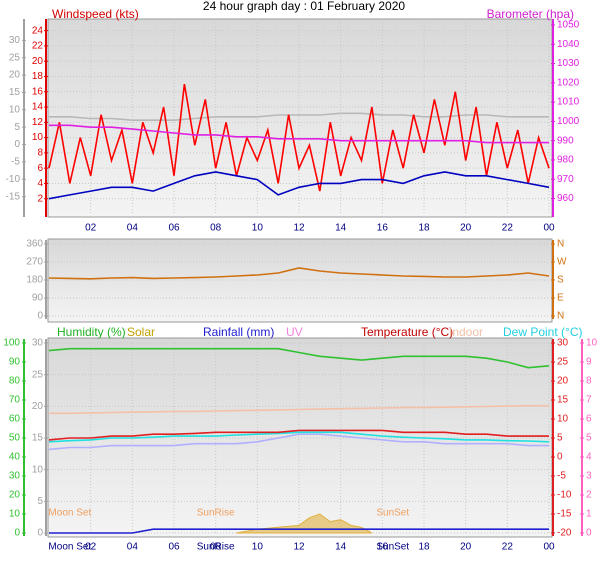  Describe the element at coordinates (560, 316) in the screenshot. I see `y-tick-label: N` at that location.